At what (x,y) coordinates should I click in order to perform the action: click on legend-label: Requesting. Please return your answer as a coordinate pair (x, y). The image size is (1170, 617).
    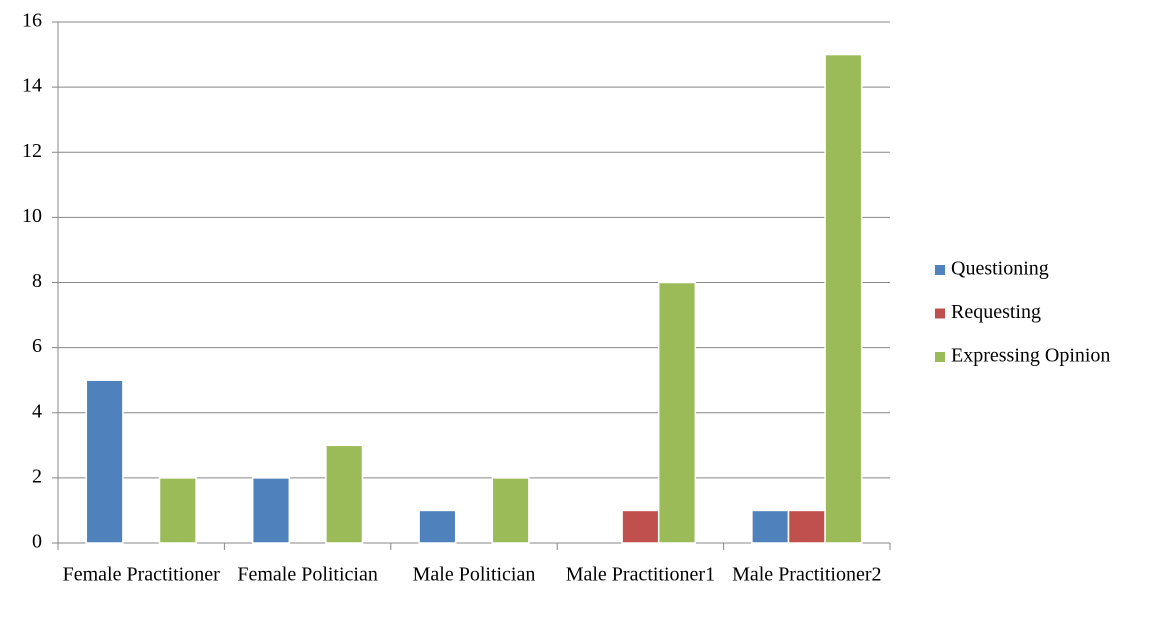
    Looking at the image, I should click on (996, 312).